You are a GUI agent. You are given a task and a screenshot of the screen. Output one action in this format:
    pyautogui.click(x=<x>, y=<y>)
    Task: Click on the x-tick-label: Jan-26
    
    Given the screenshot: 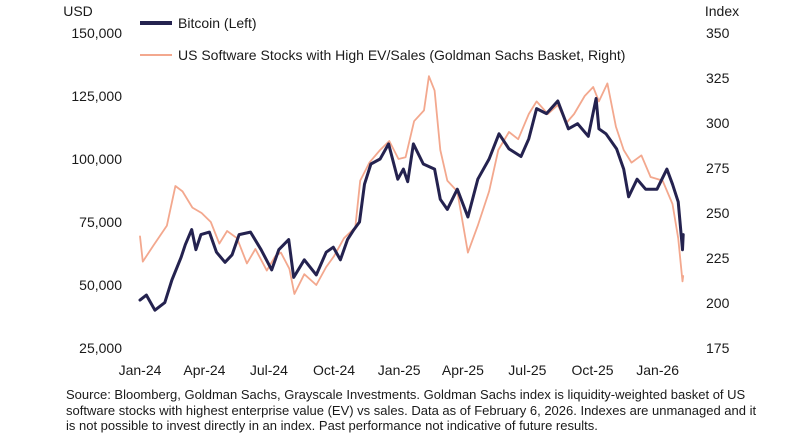 What is the action you would take?
    pyautogui.click(x=657, y=370)
    